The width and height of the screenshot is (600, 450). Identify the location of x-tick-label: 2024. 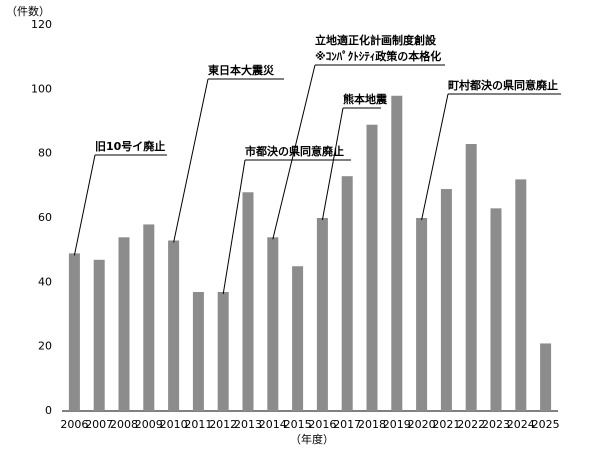
(521, 424).